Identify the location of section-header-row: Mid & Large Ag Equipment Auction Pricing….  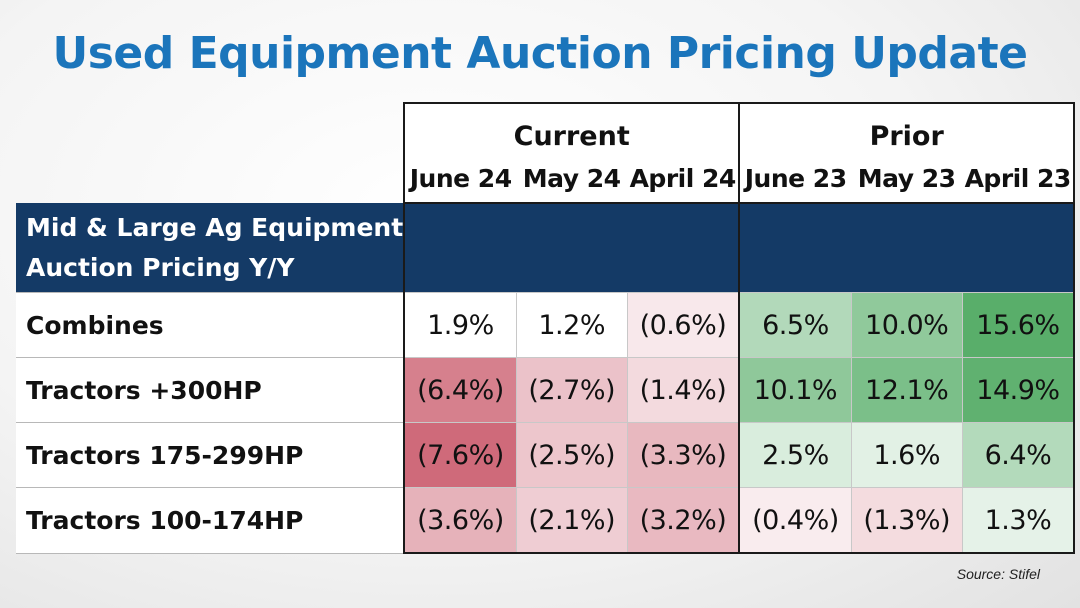
(546, 248).